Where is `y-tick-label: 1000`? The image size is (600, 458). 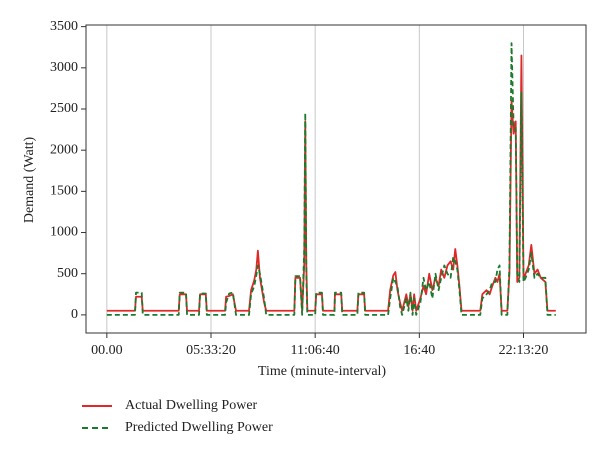 y-tick-label: 1000 is located at coordinates (64, 232).